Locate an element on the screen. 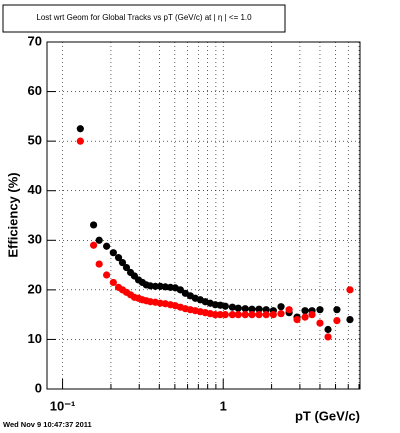 This screenshot has width=400, height=433. y-tick-label: 30 is located at coordinates (35, 239).